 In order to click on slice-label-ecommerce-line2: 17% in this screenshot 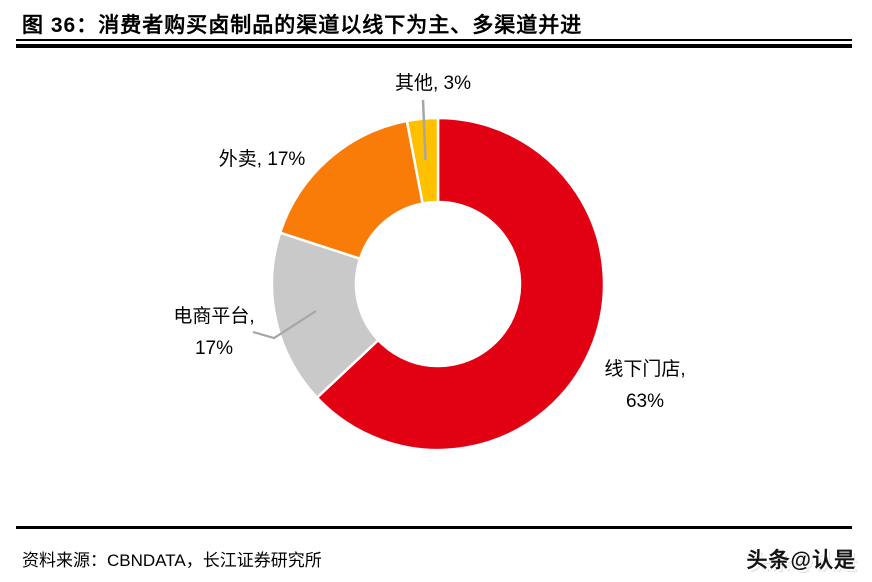, I will do `click(214, 349)`.